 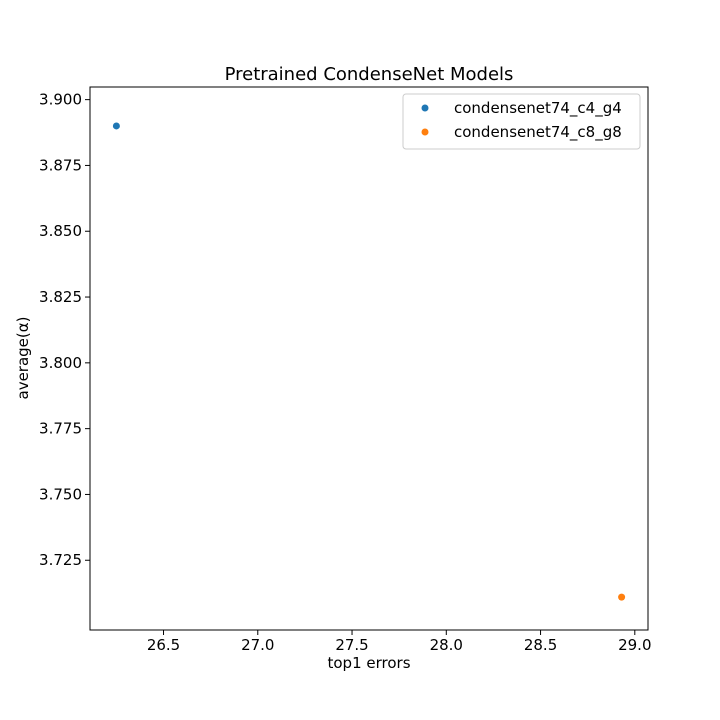 I want to click on legend-label-condensenet74-c8-g8: condensenet74_c8_g8, so click(x=538, y=132).